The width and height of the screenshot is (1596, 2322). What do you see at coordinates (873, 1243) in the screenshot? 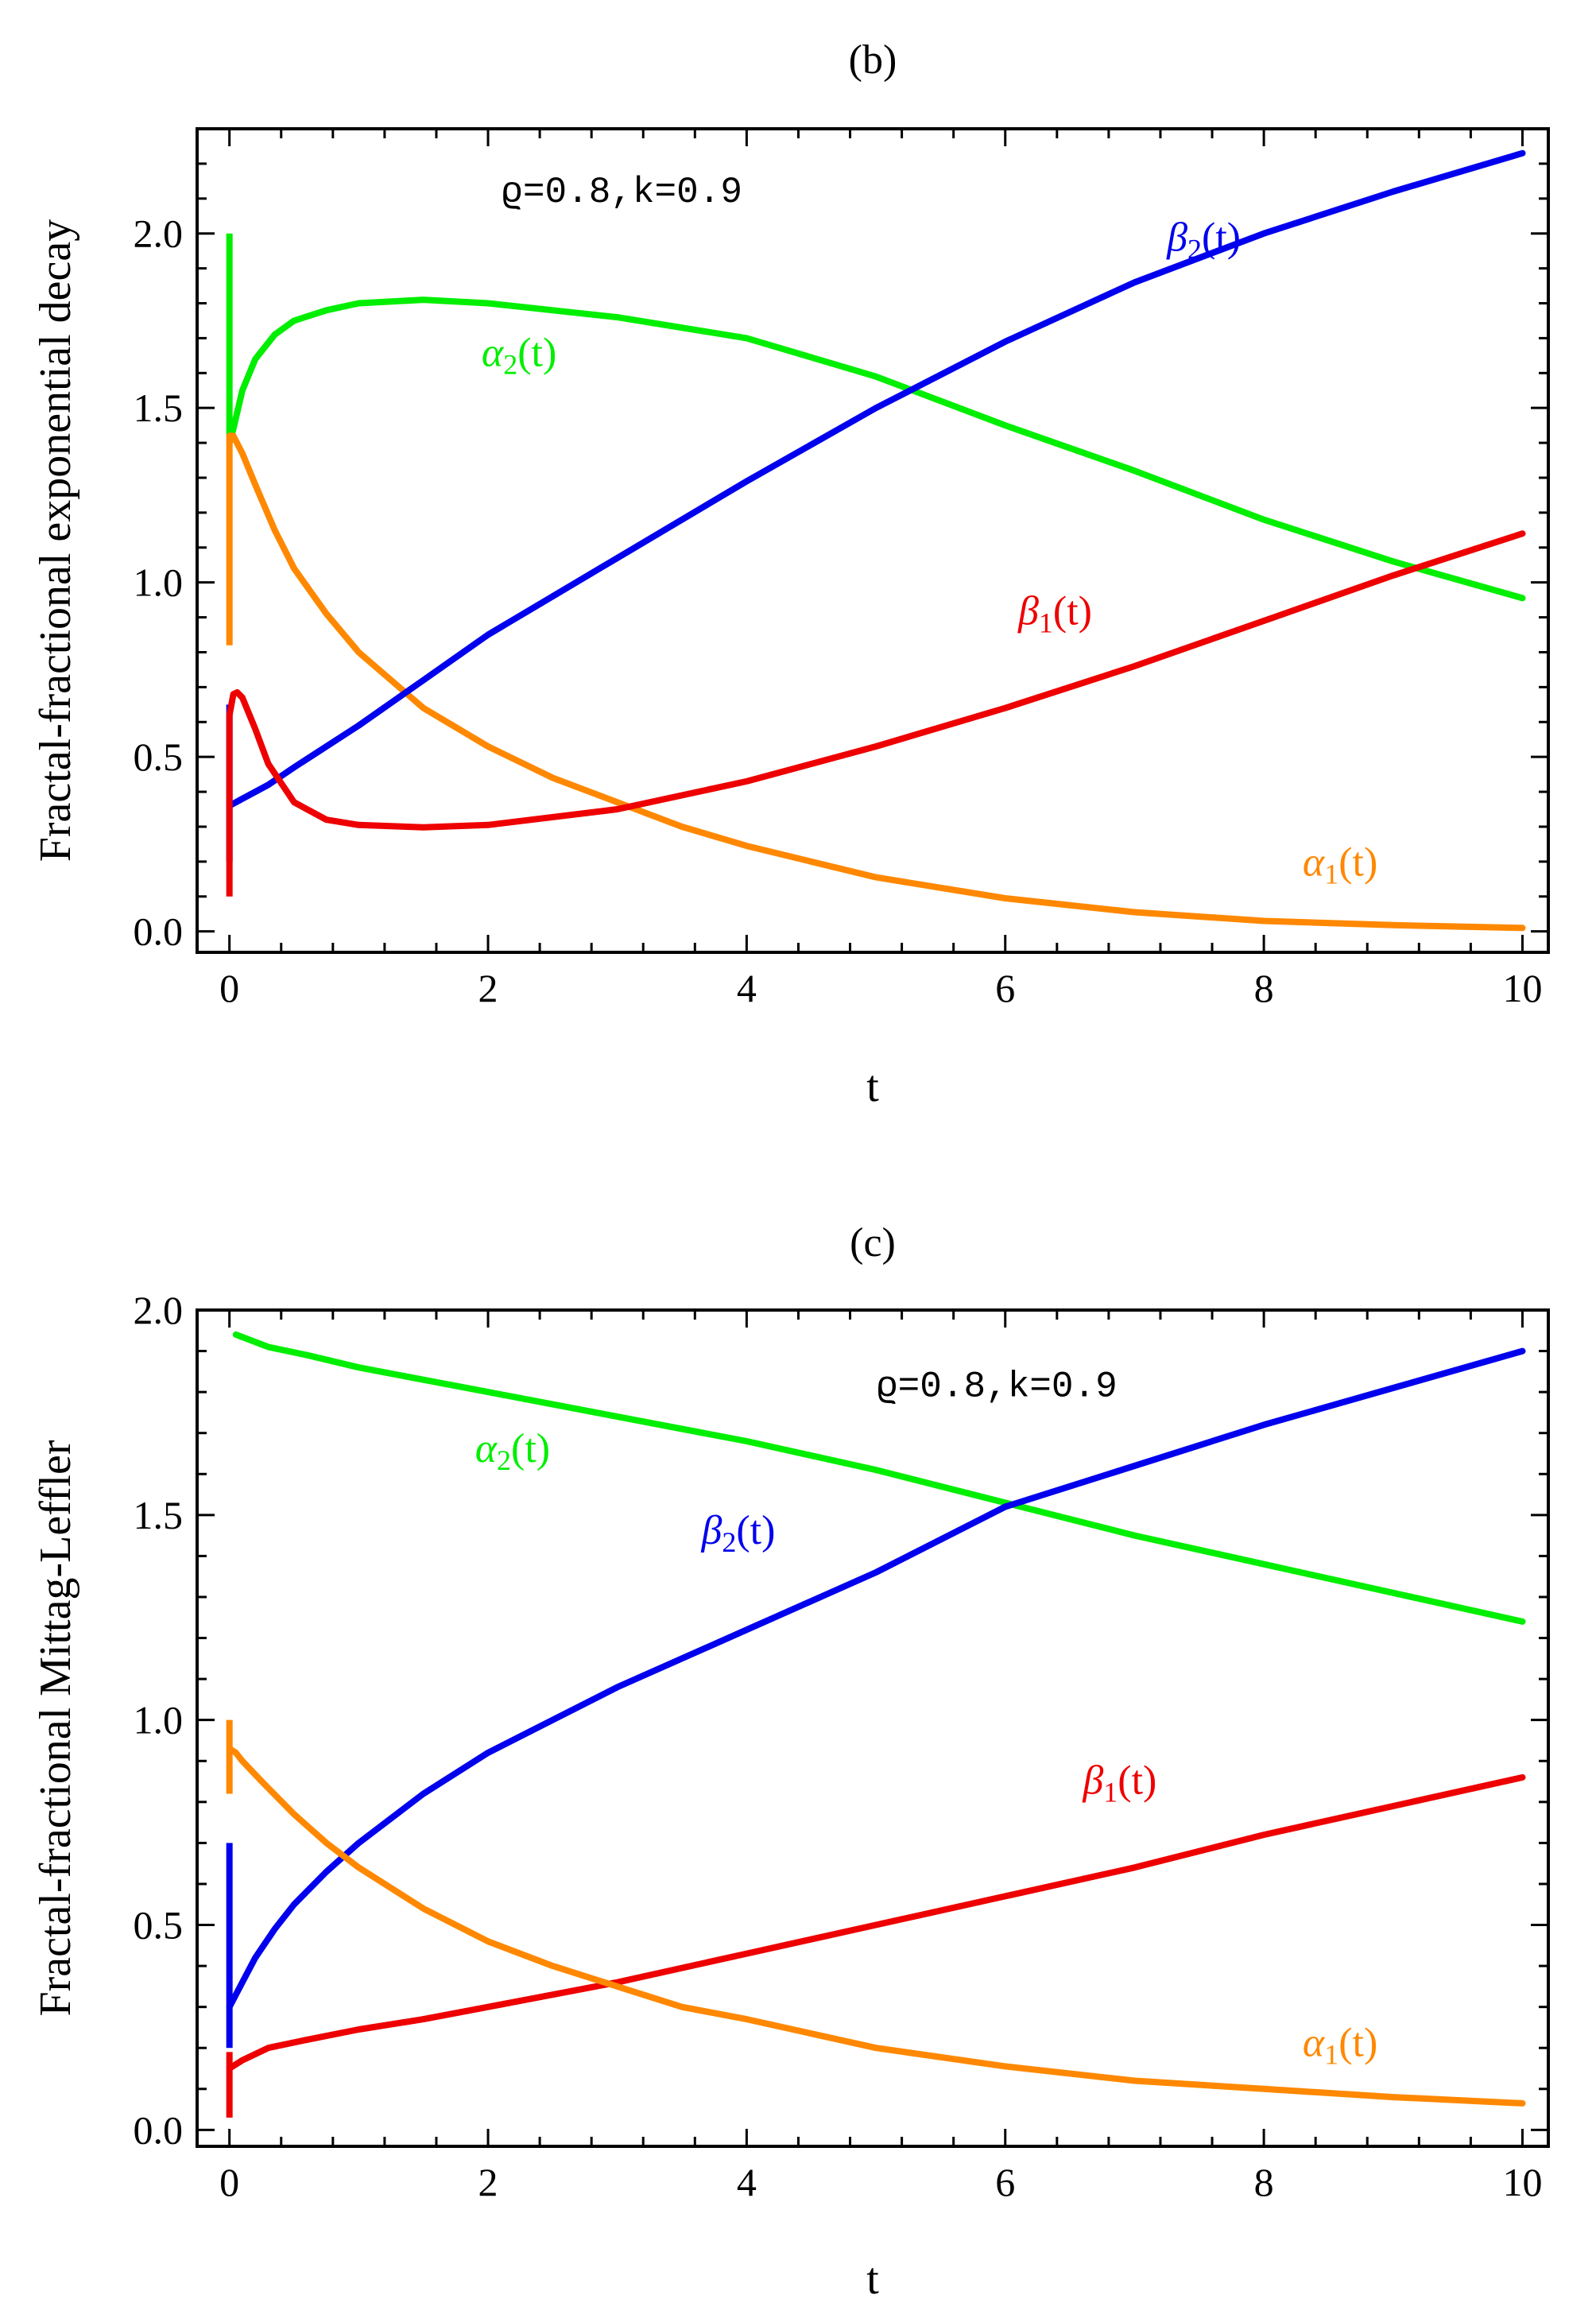
I see `chart-title: (c)` at bounding box center [873, 1243].